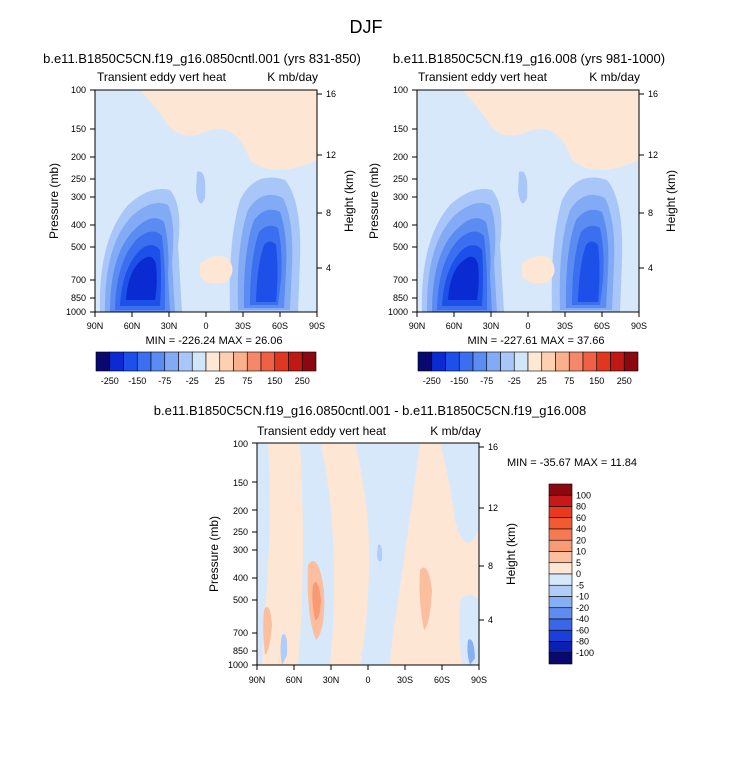 The image size is (733, 760). Describe the element at coordinates (585, 653) in the screenshot. I see `colorbar-label: -100` at that location.